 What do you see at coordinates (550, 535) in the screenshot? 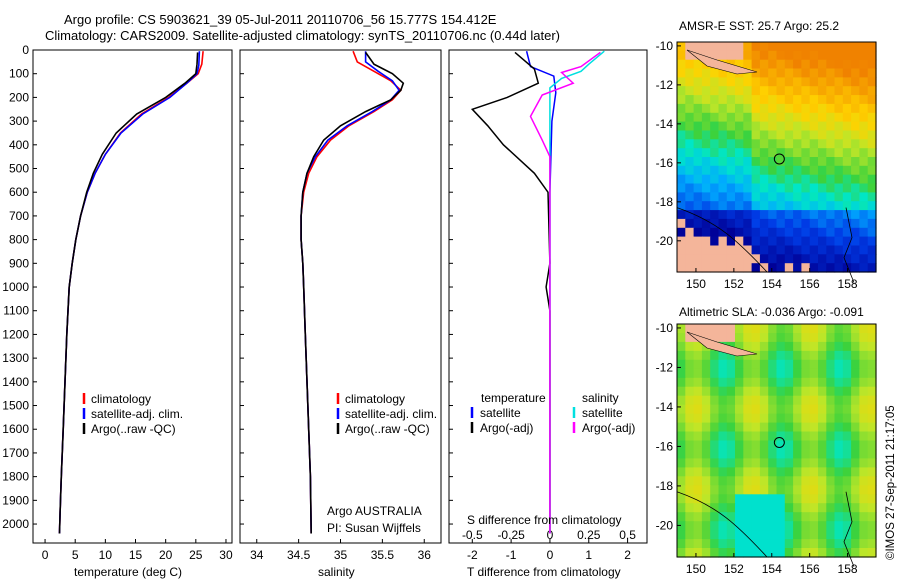
I see `s-diff-tick-label: 0` at bounding box center [550, 535].